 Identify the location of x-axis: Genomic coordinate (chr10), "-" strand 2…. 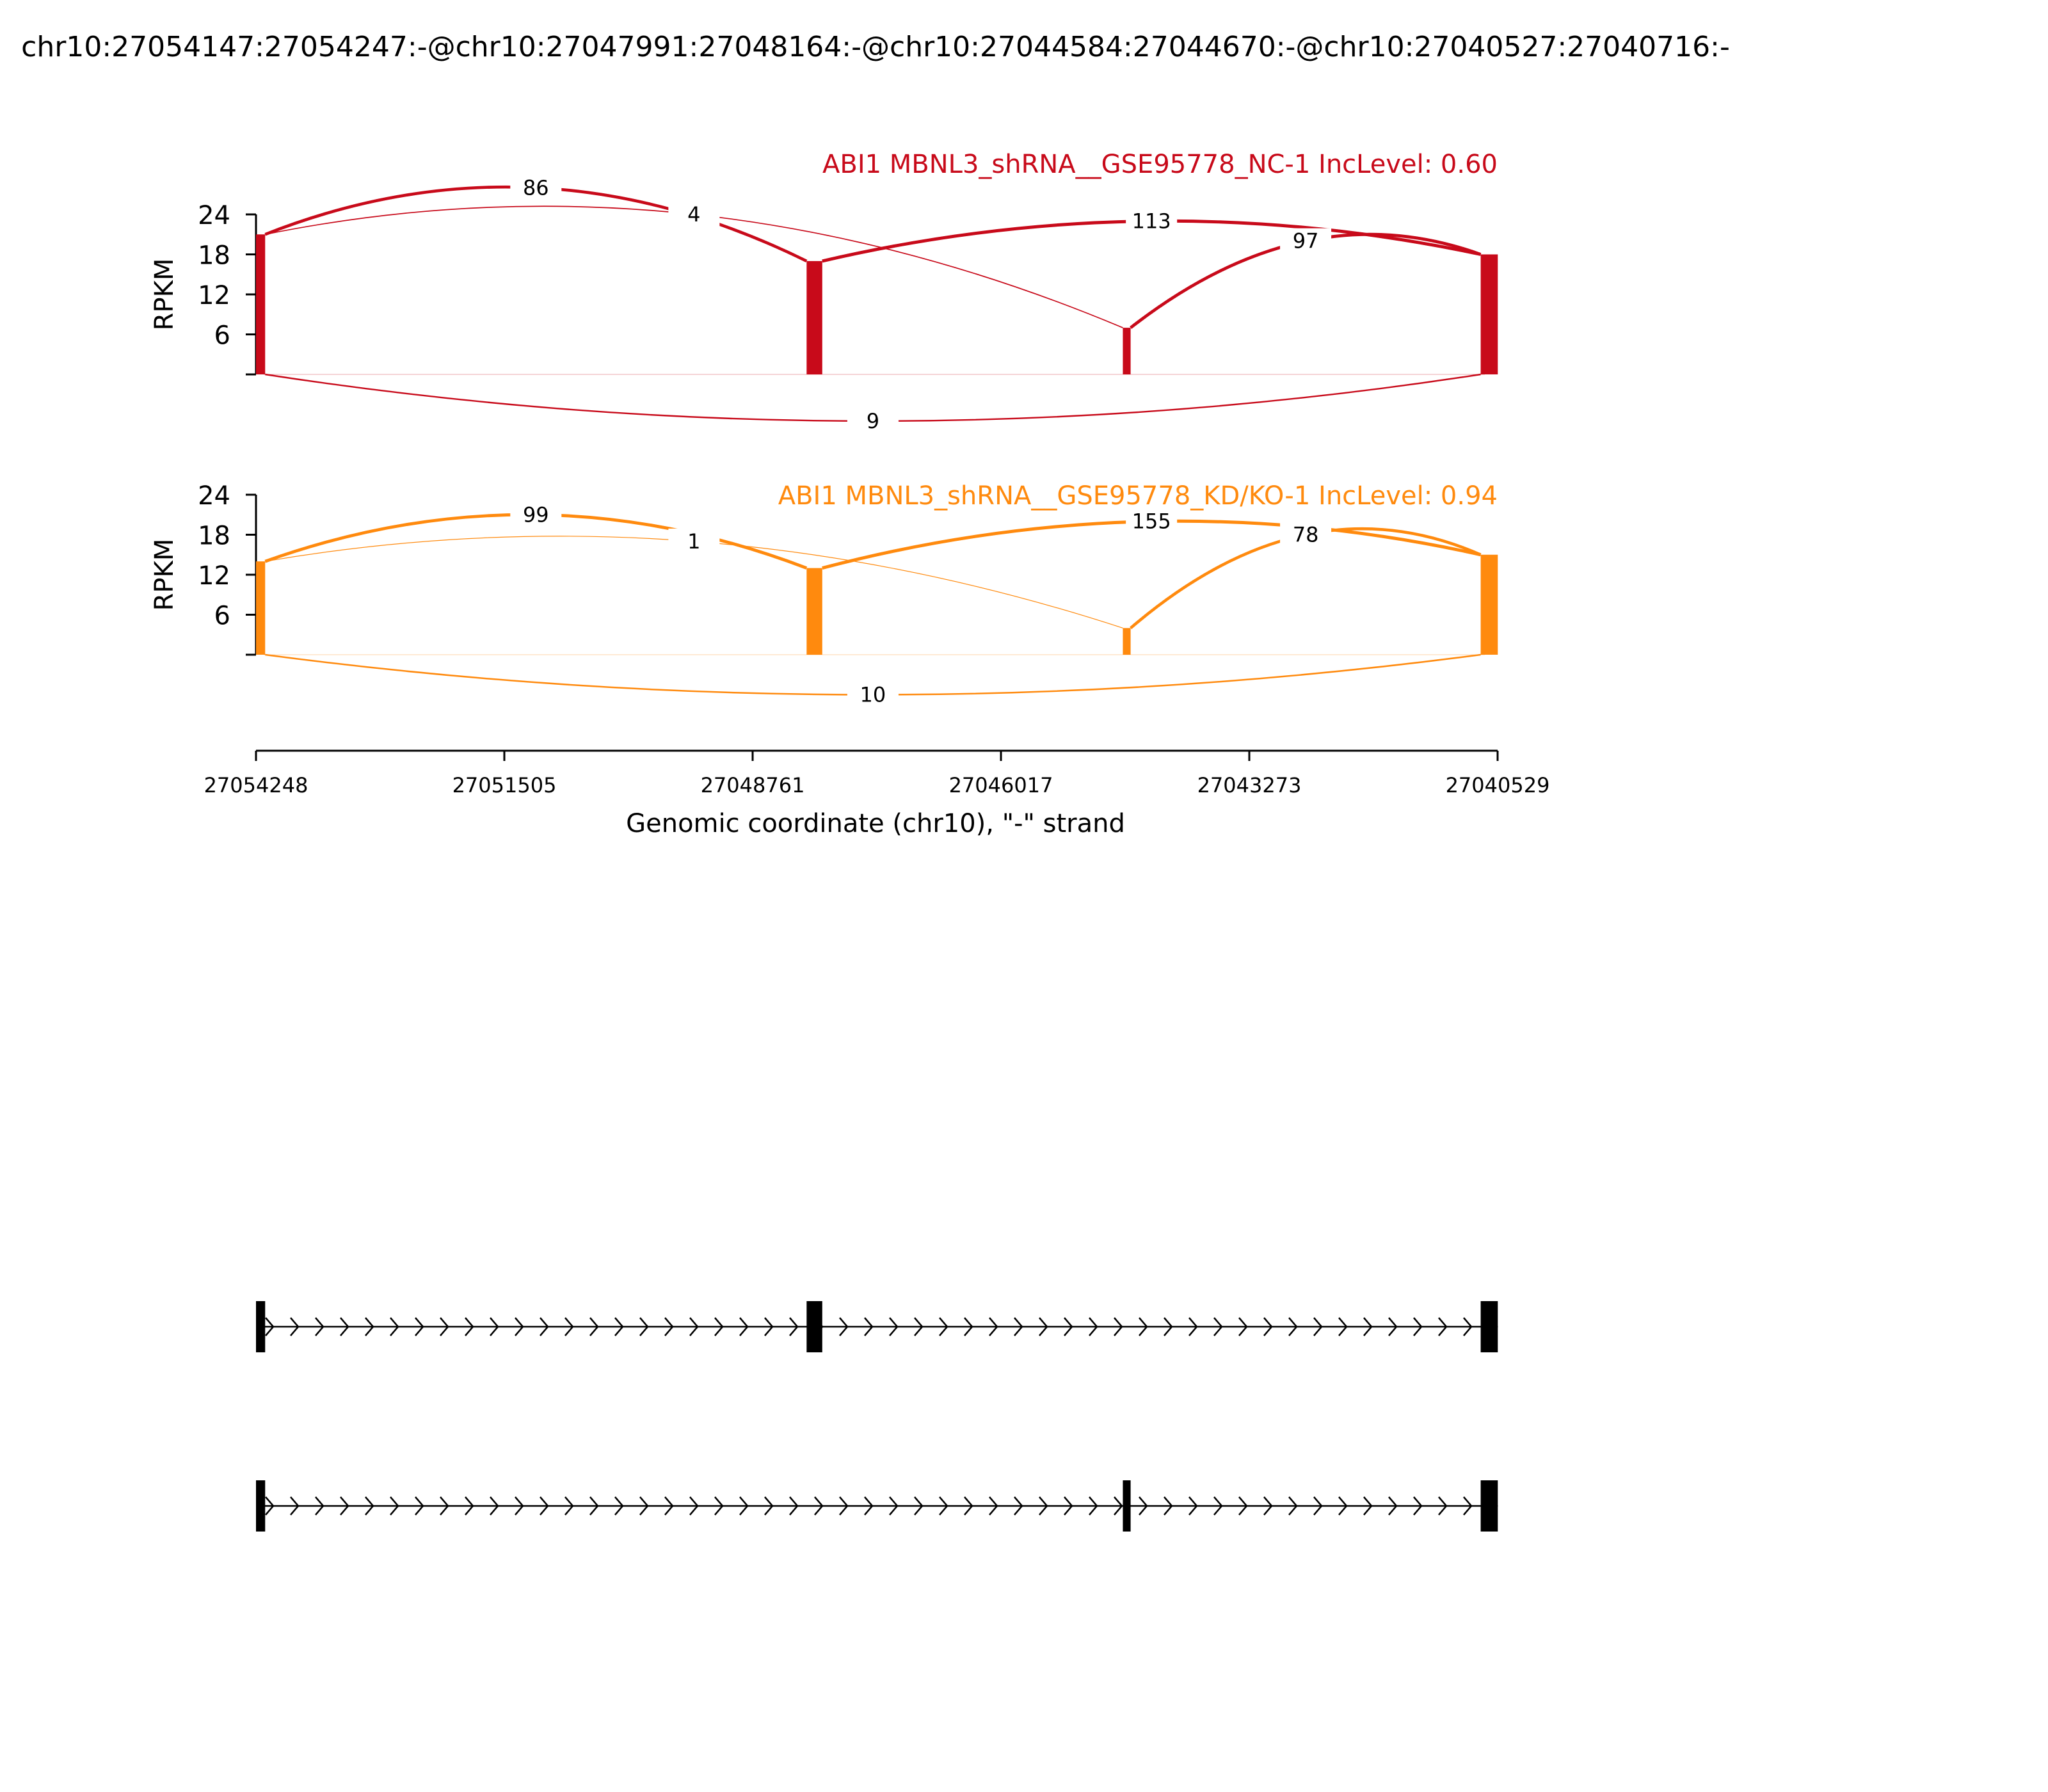
(876, 793).